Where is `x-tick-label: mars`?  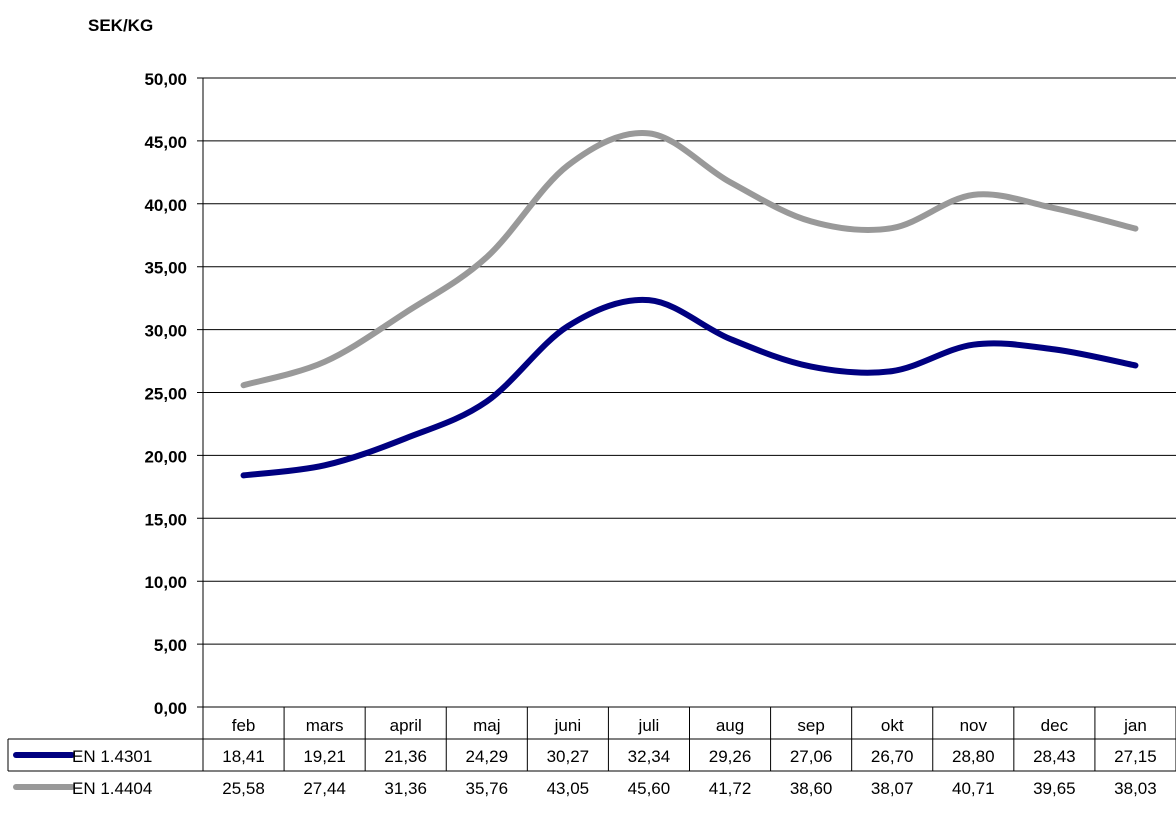 x-tick-label: mars is located at coordinates (325, 725).